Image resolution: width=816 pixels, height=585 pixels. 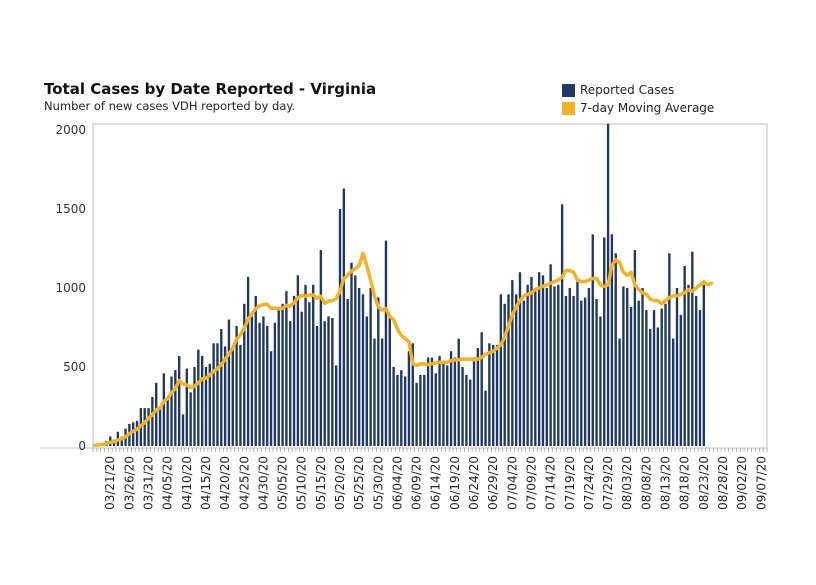 I want to click on x-tick-label: 08/13/20, so click(x=666, y=483).